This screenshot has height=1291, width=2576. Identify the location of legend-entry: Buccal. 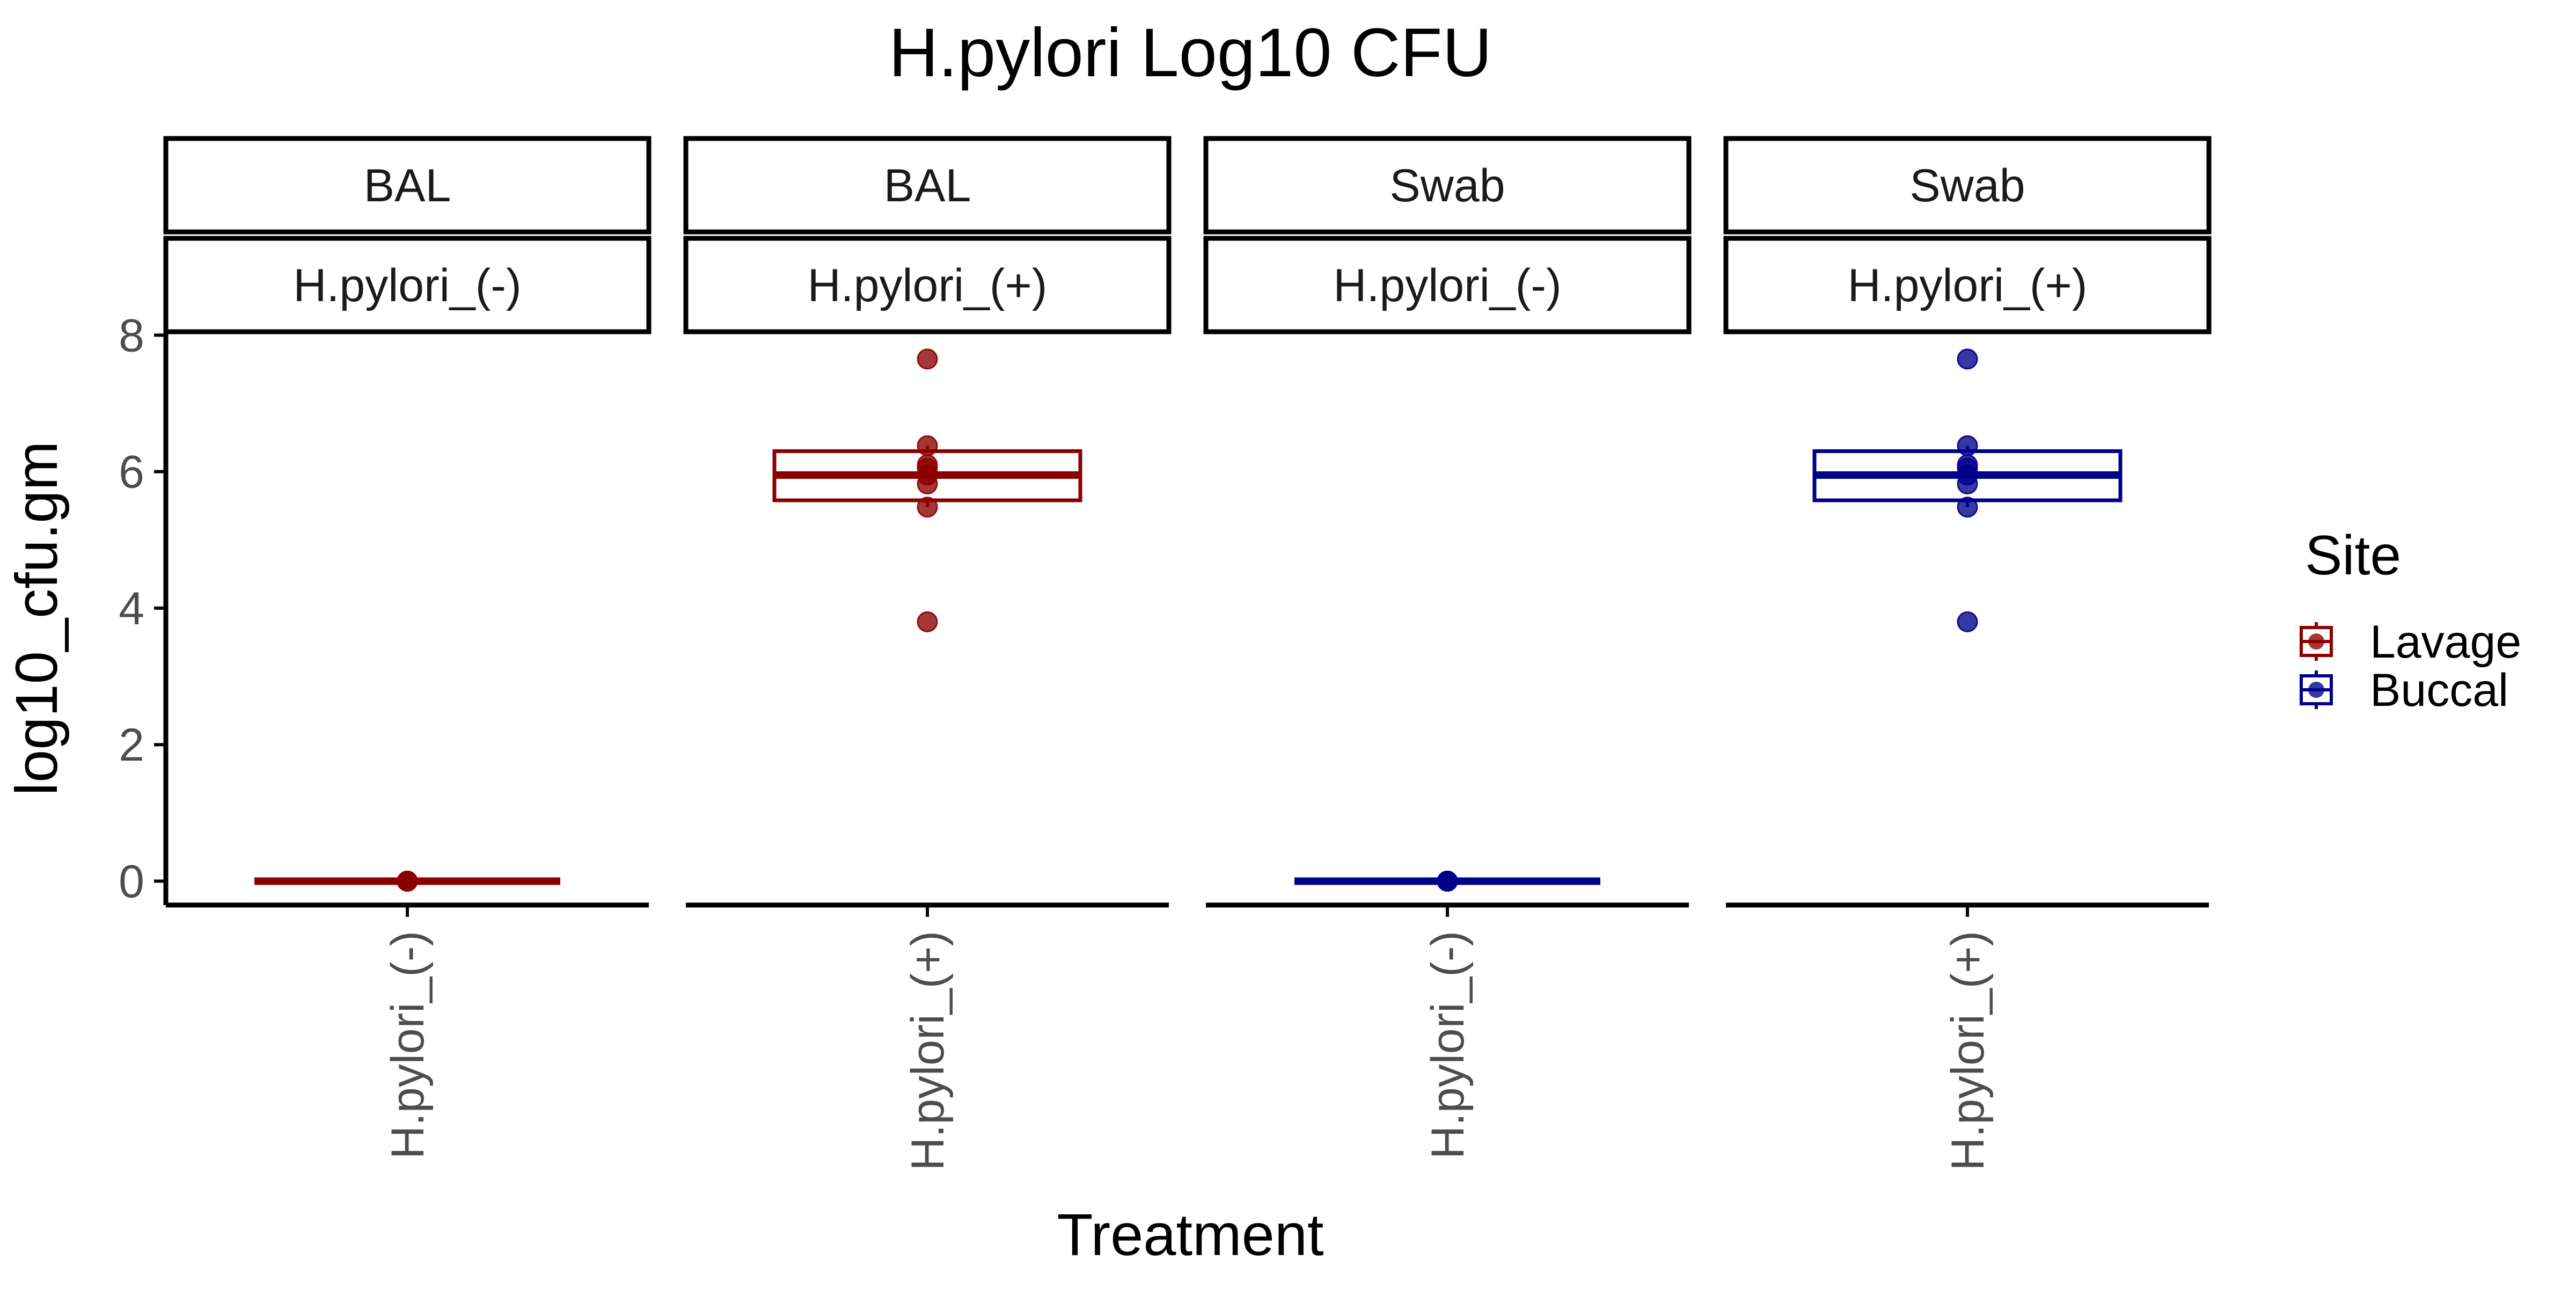
(2404, 690).